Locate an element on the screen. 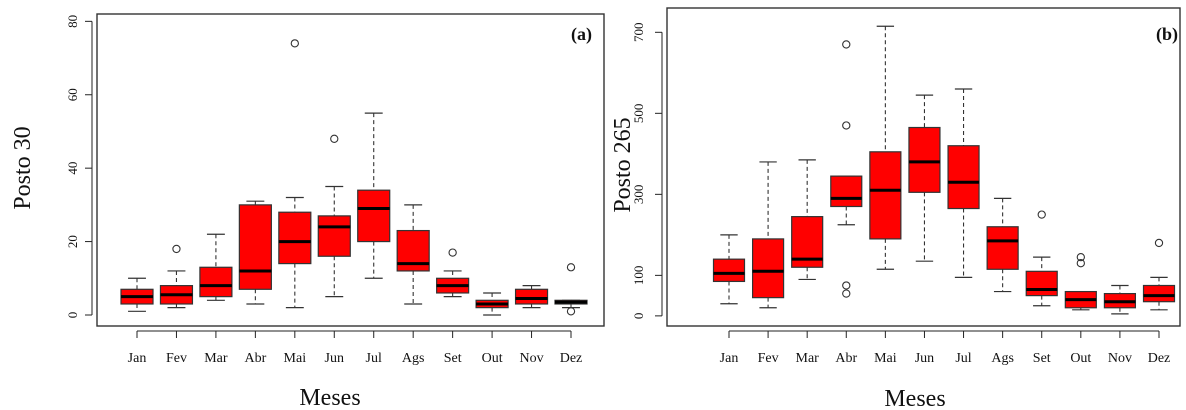  y-tick-label: 700 is located at coordinates (638, 33).